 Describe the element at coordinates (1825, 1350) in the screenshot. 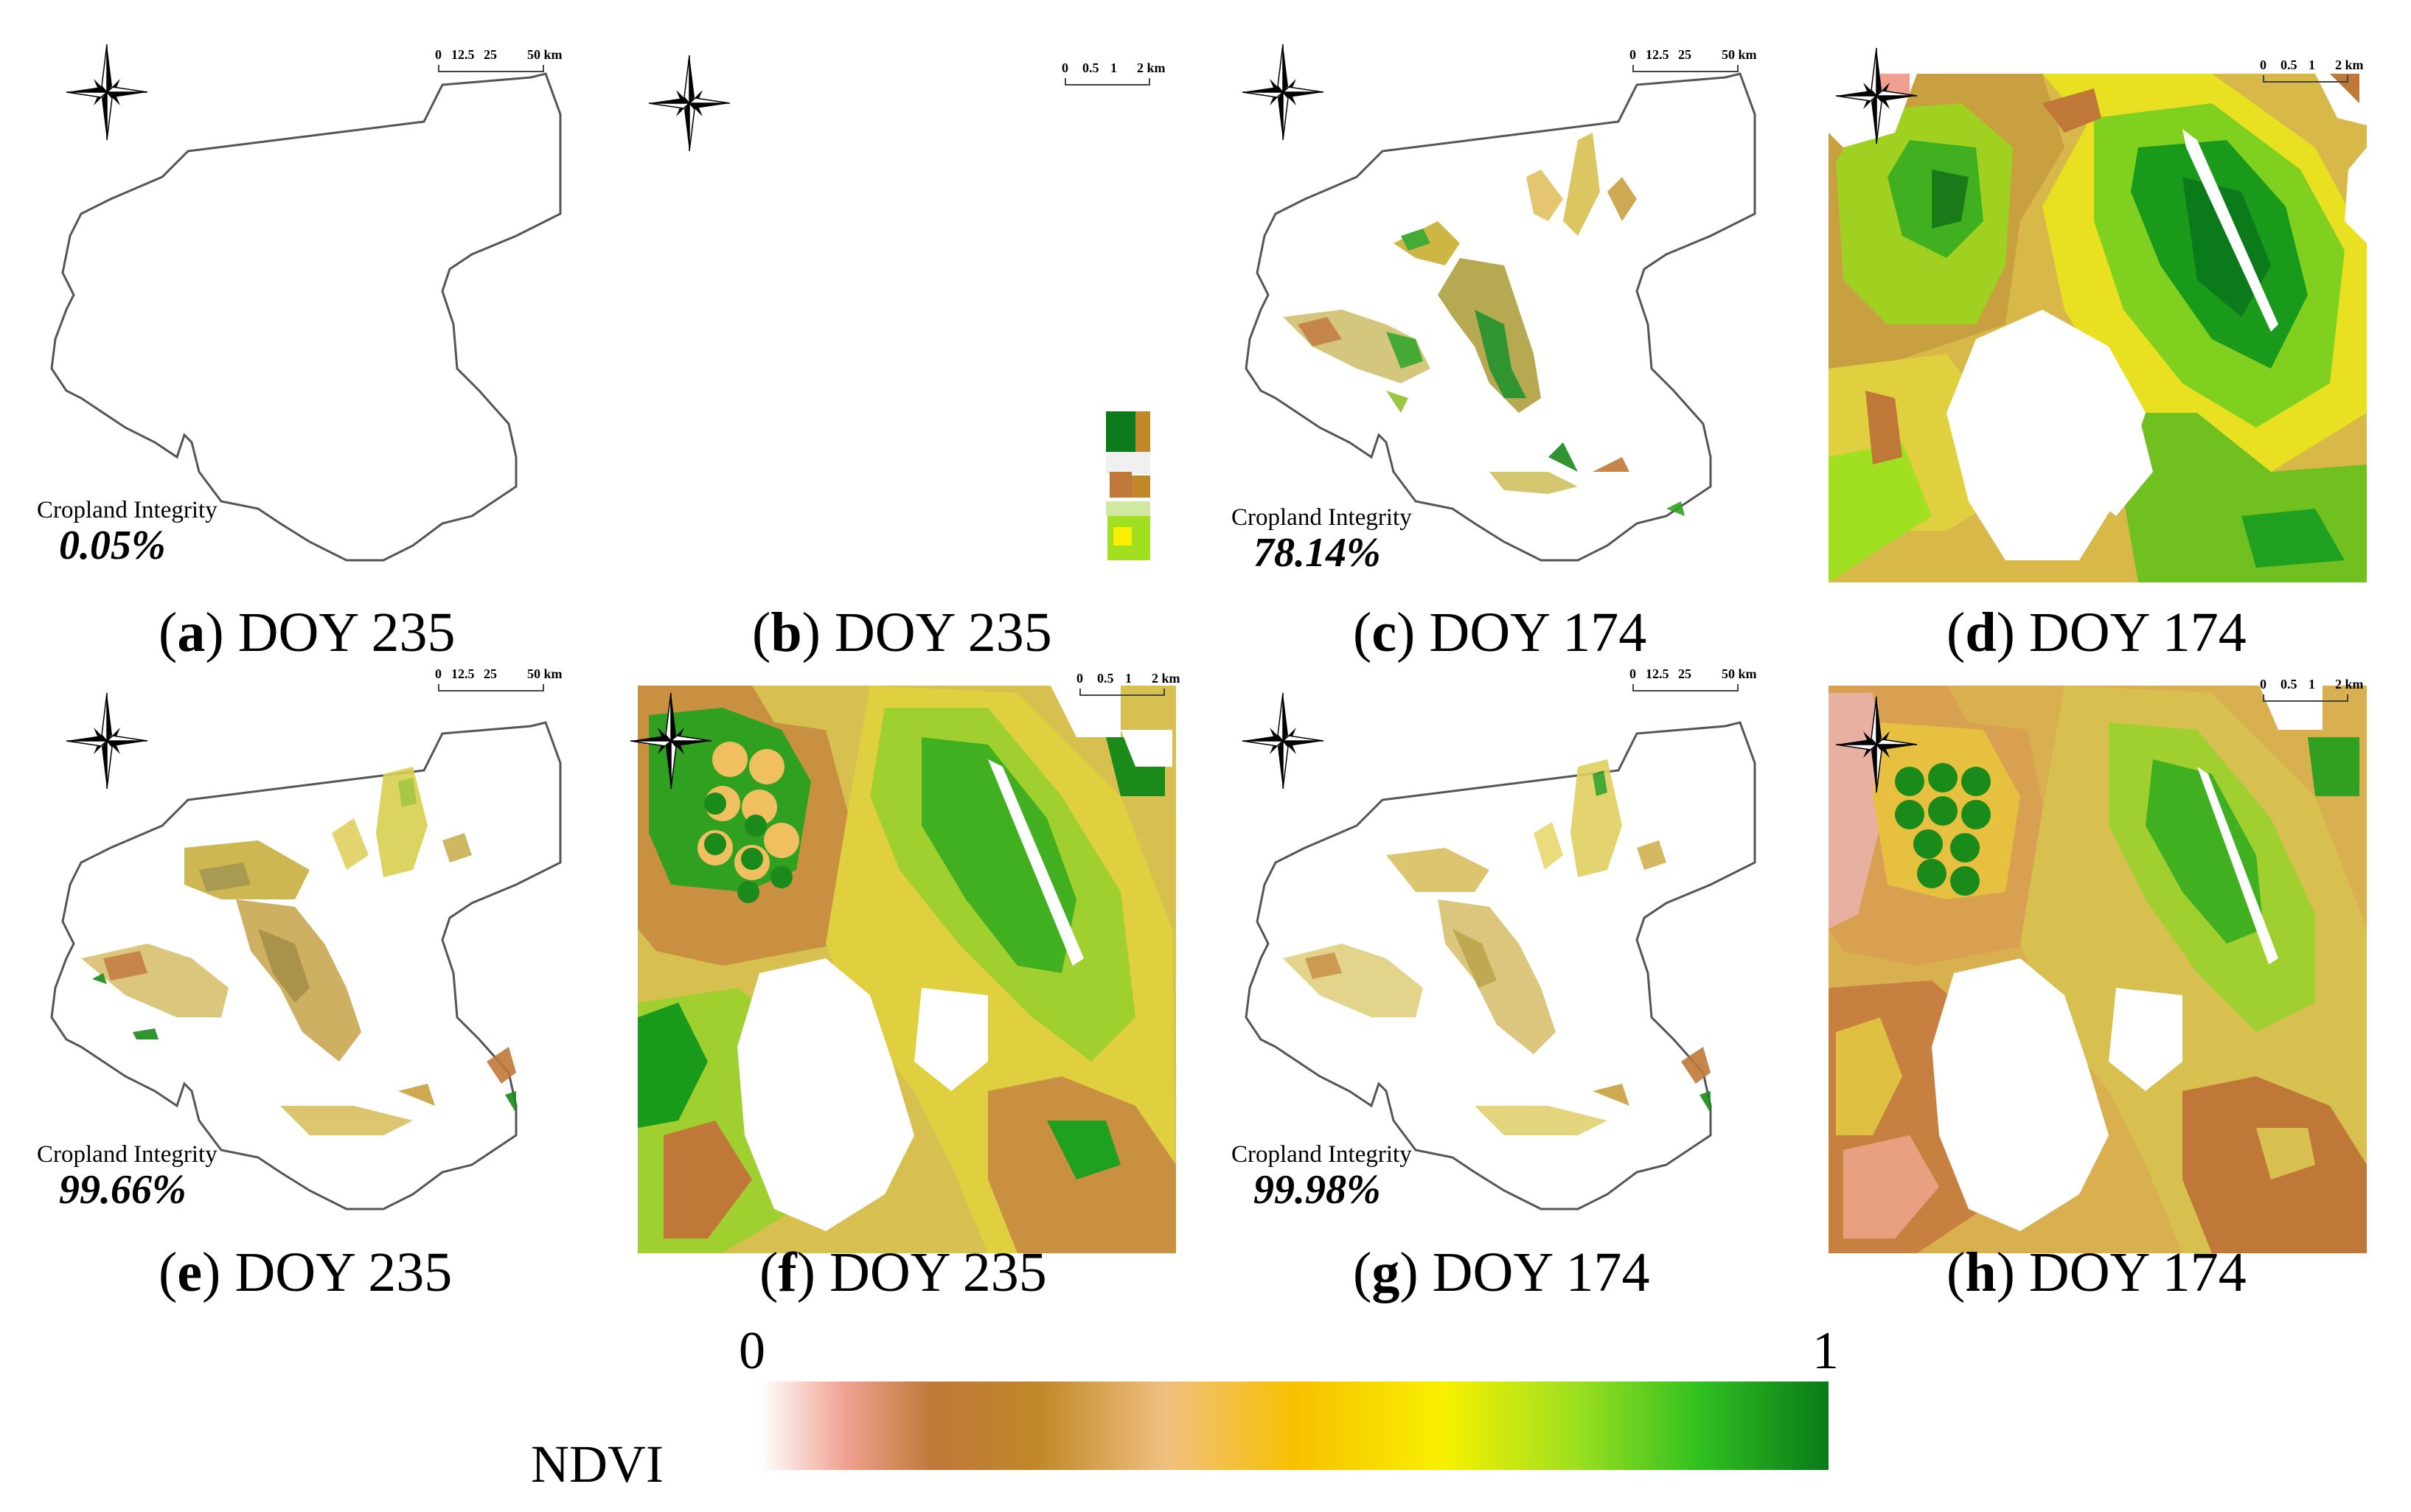

I see `colorbar-max-label: 1` at that location.